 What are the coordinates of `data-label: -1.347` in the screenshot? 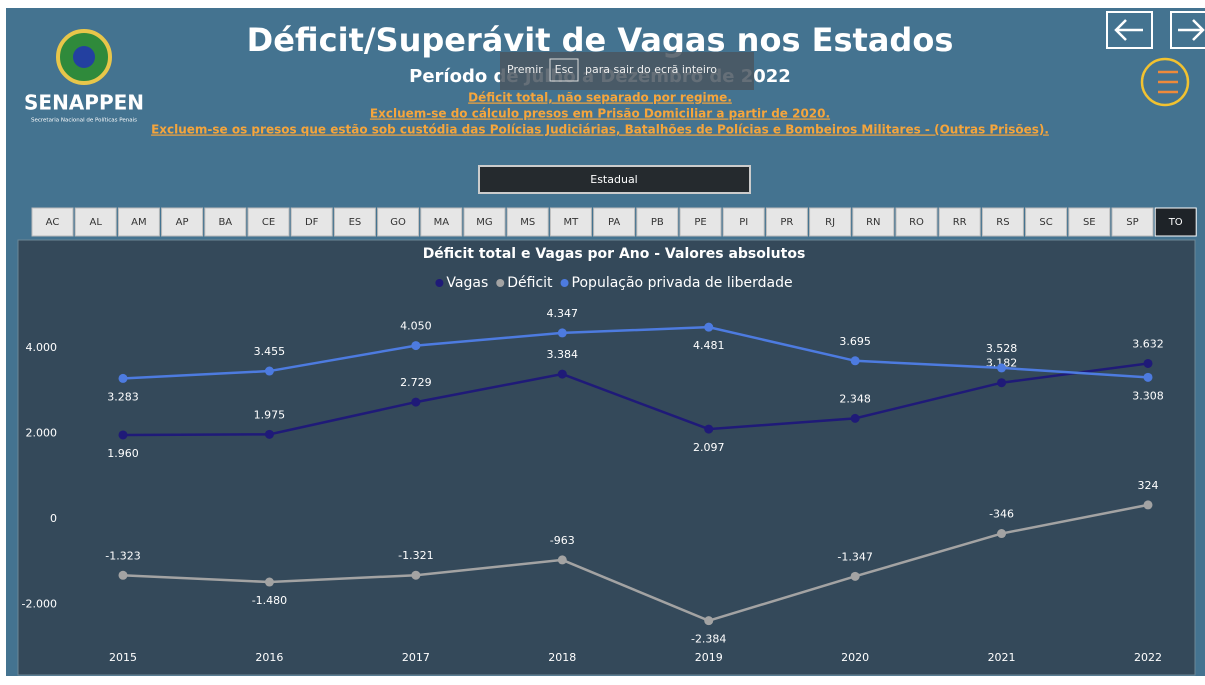 It's located at (854, 556).